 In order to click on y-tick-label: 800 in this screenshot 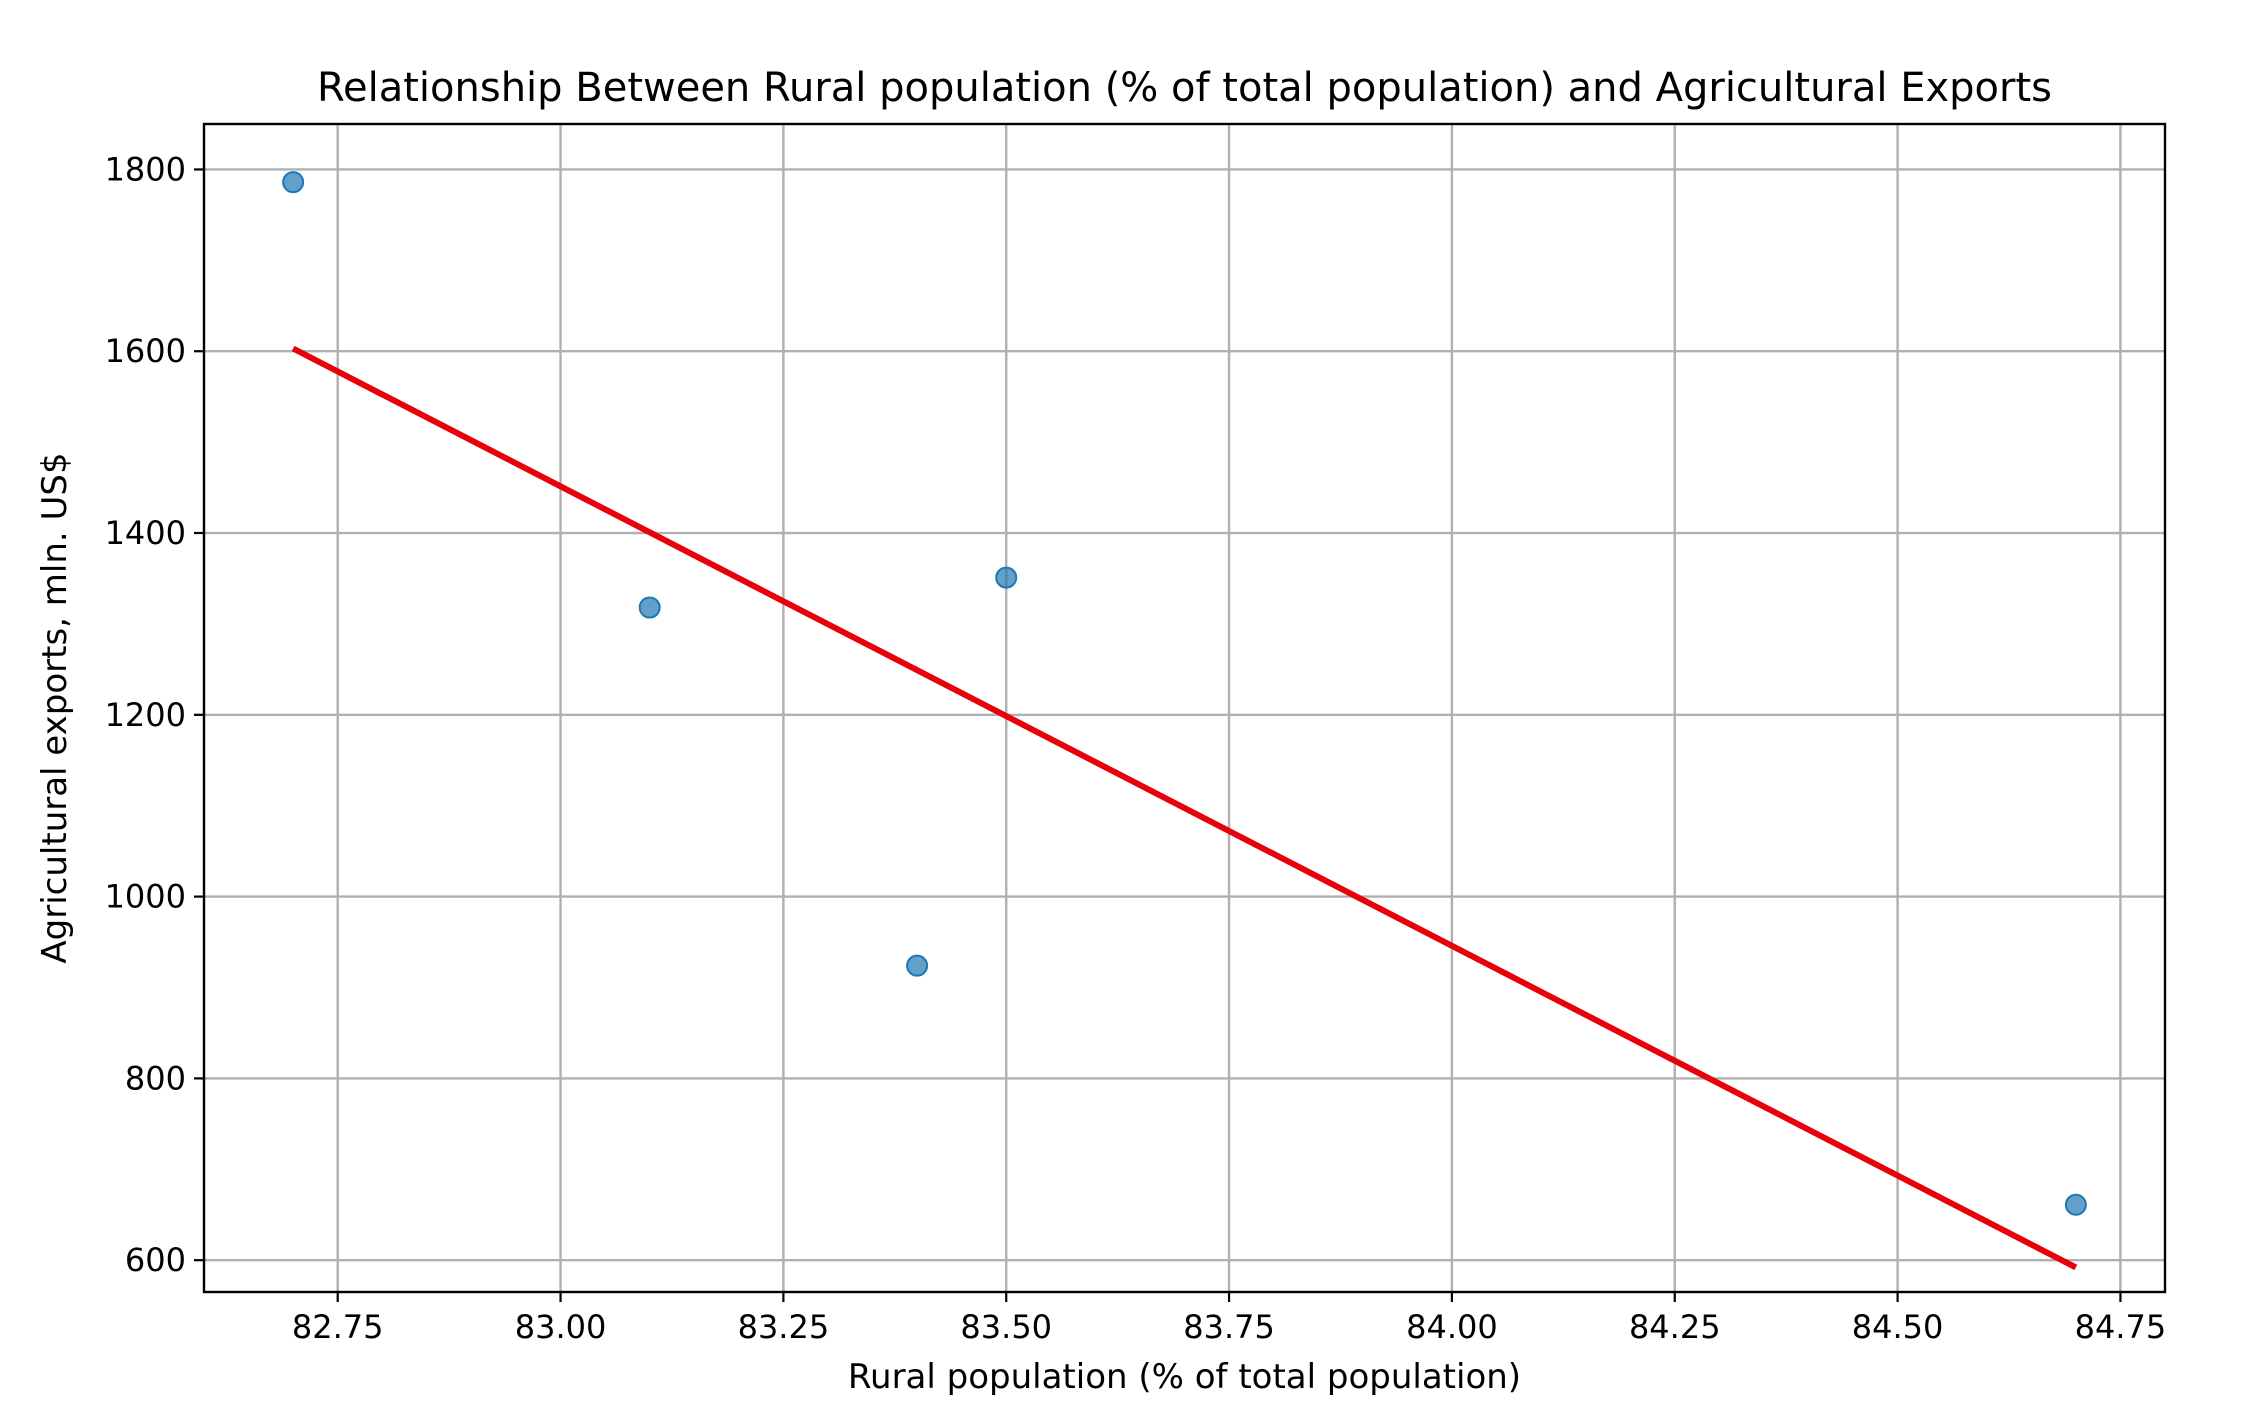, I will do `click(155, 1078)`.